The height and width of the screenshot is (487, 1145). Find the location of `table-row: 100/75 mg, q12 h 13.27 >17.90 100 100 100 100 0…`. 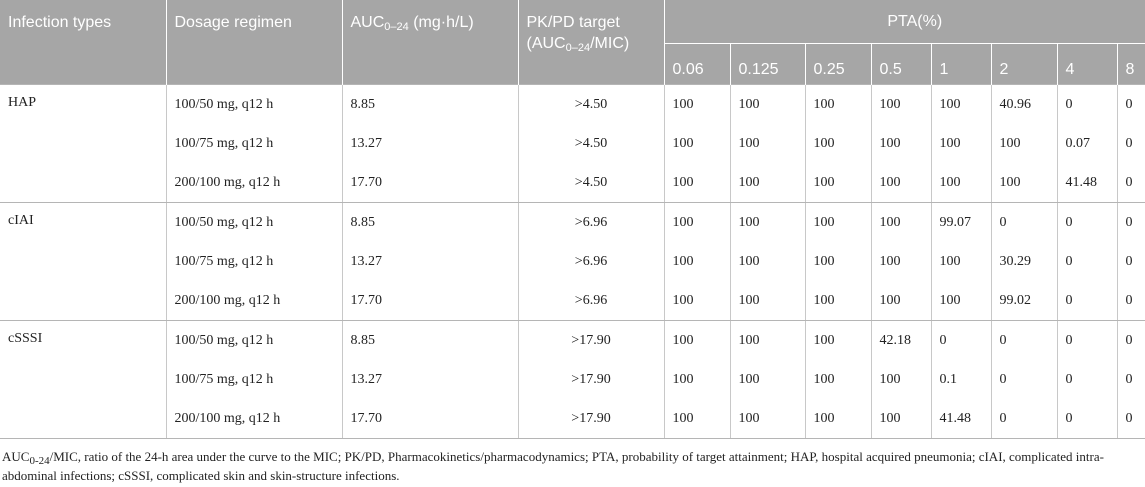

table-row: 100/75 mg, q12 h 13.27 >17.90 100 100 100 100 0… is located at coordinates (572, 379).